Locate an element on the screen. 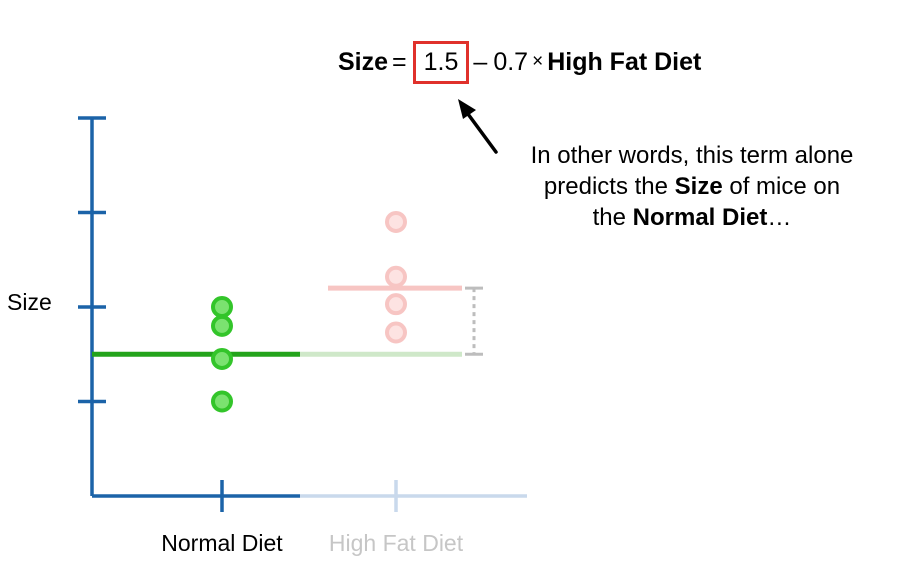  equation-times: × is located at coordinates (538, 61).